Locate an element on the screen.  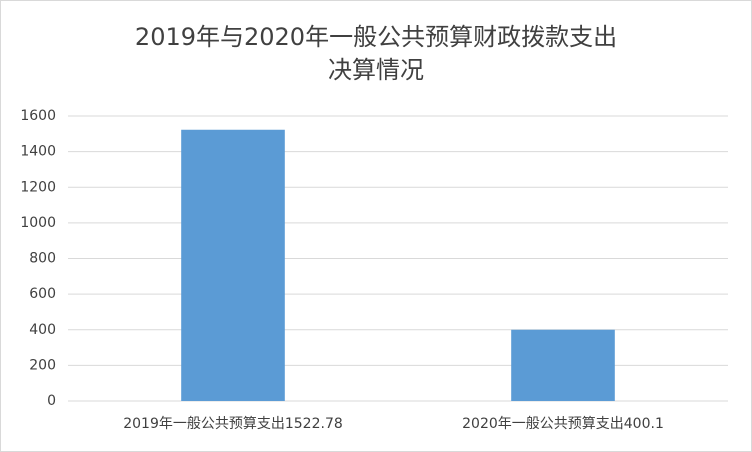
x-tick-label: 2020年一般公共预算支出400.1 is located at coordinates (563, 424).